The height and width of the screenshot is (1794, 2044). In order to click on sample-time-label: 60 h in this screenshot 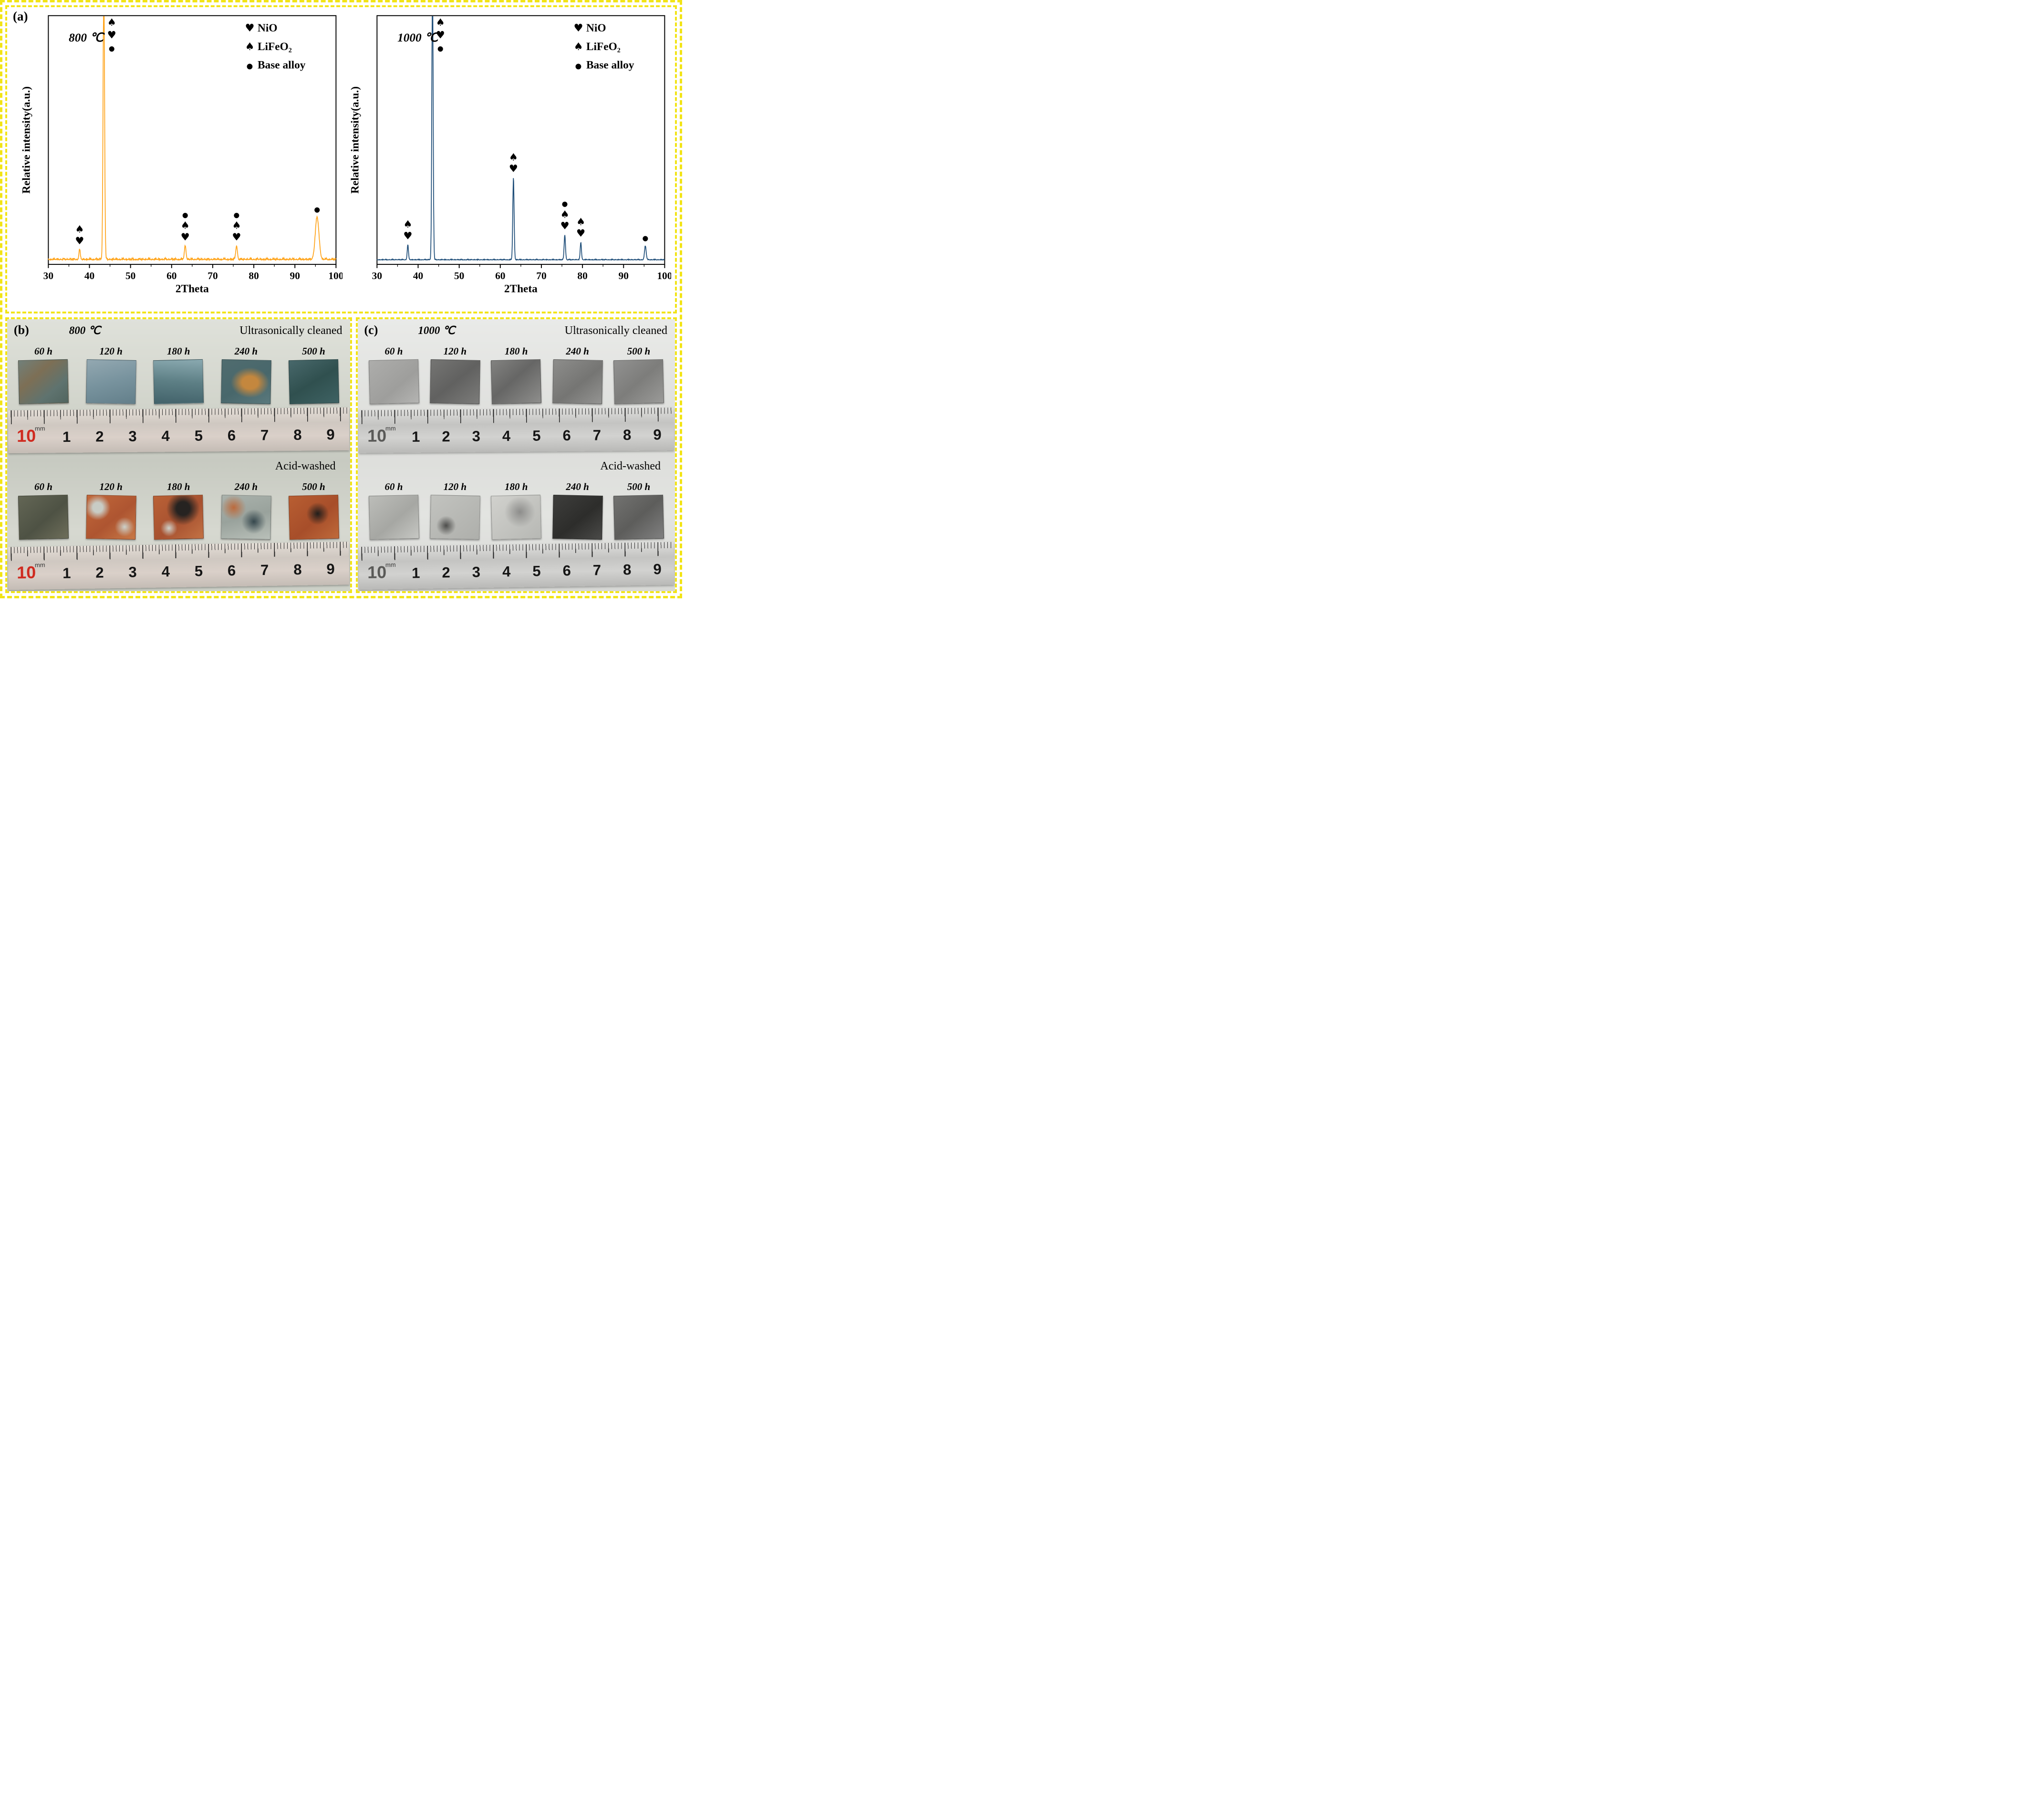, I will do `click(43, 486)`.